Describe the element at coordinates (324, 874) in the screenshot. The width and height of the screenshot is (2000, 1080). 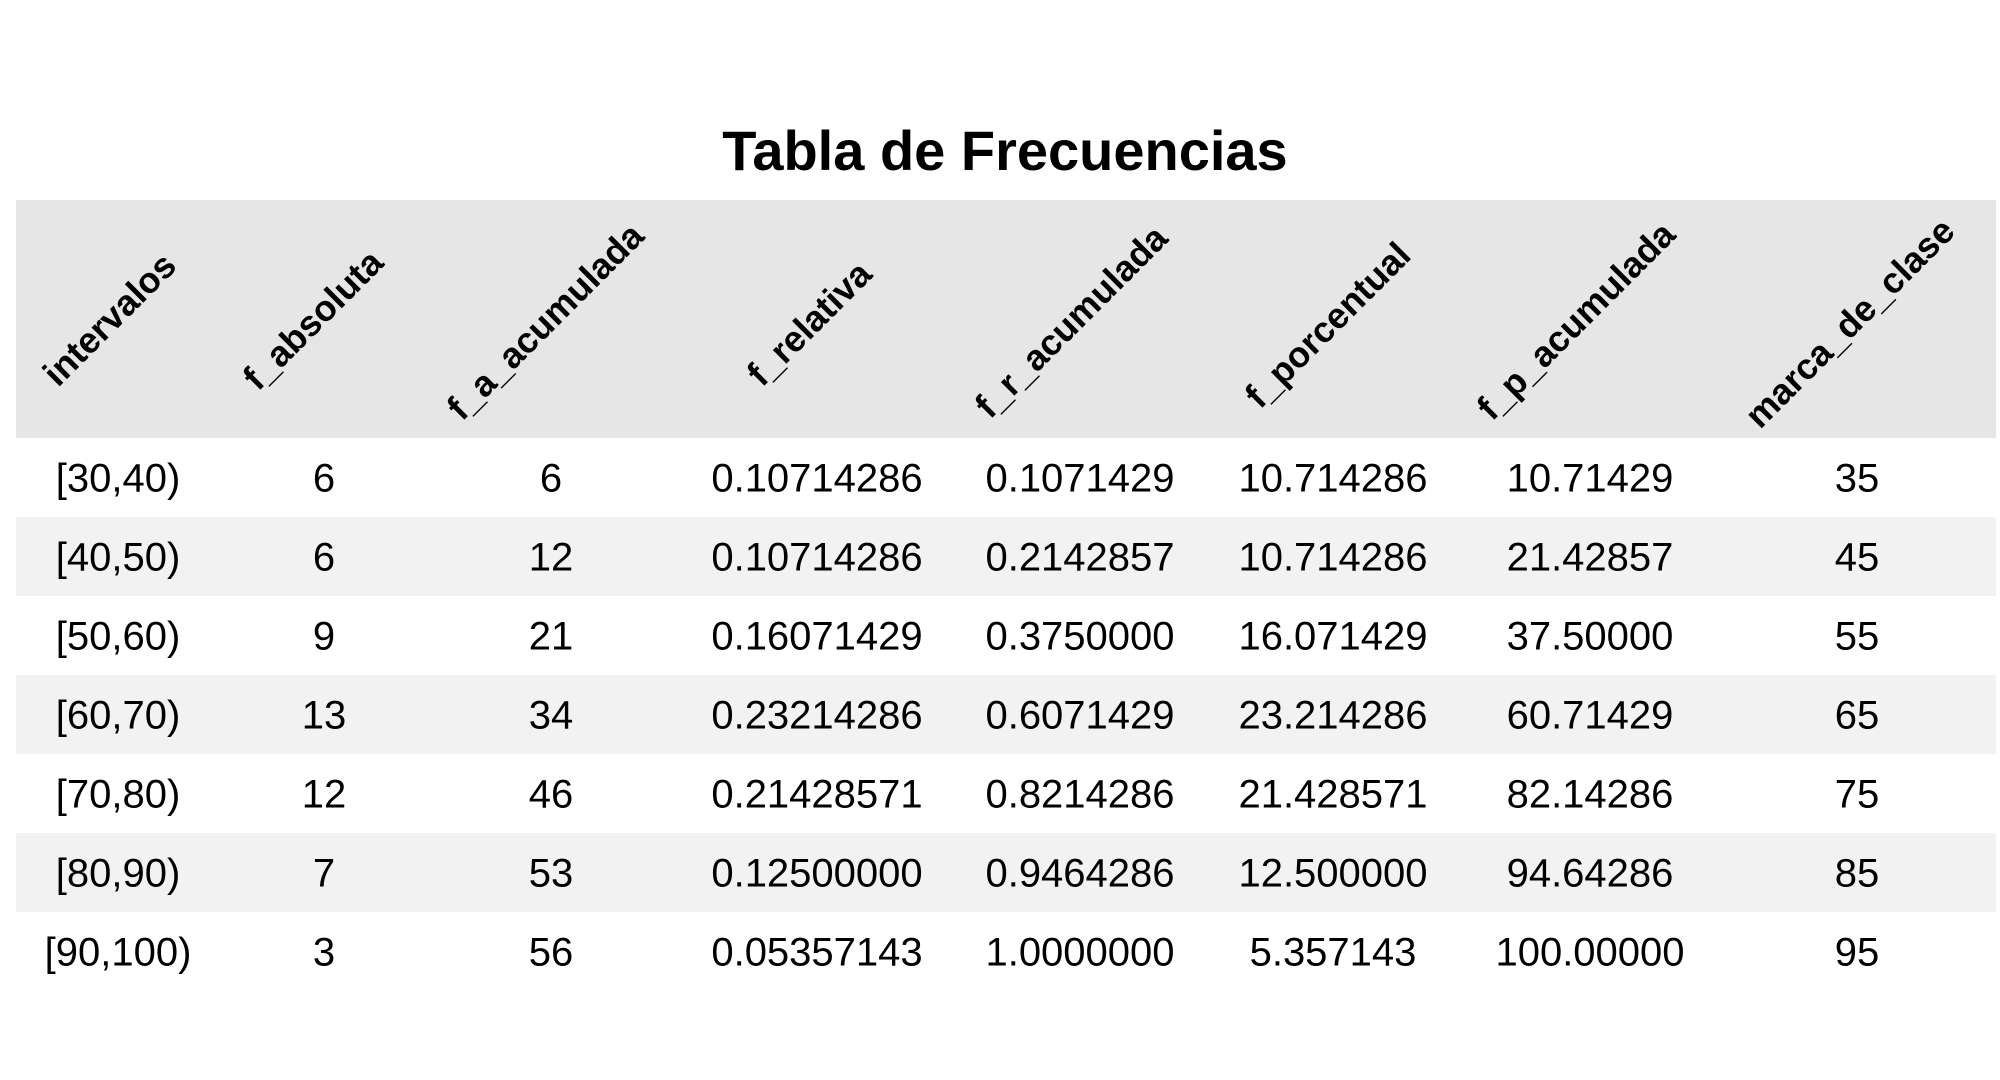
I see `cell-f-absoluta: 7` at that location.